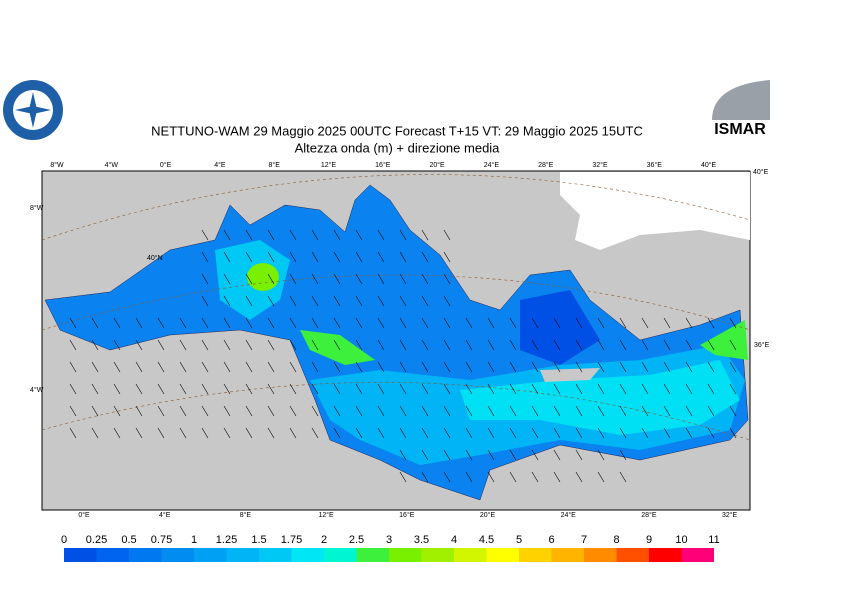  What do you see at coordinates (740, 129) in the screenshot?
I see `logo-text: ISMAR` at bounding box center [740, 129].